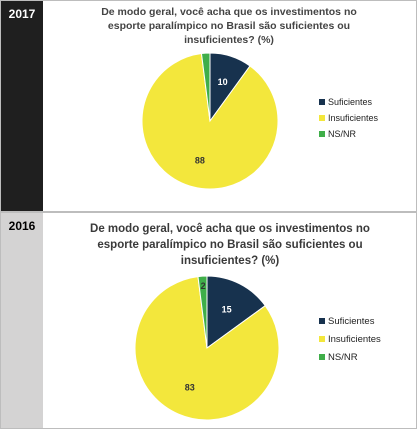  What do you see at coordinates (22, 226) in the screenshot?
I see `year-label: 2016` at bounding box center [22, 226].